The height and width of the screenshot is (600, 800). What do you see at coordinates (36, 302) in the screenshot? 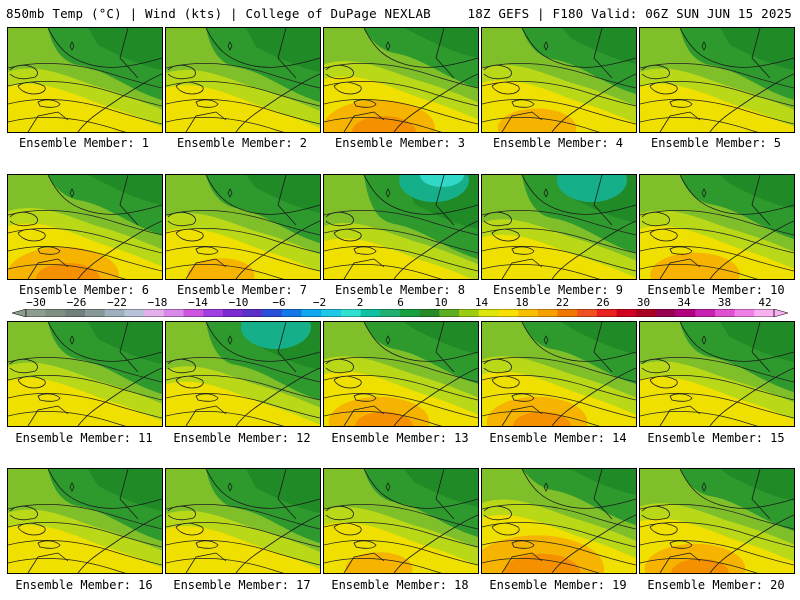
I see `colorbar-tick-label: −30` at bounding box center [36, 302].